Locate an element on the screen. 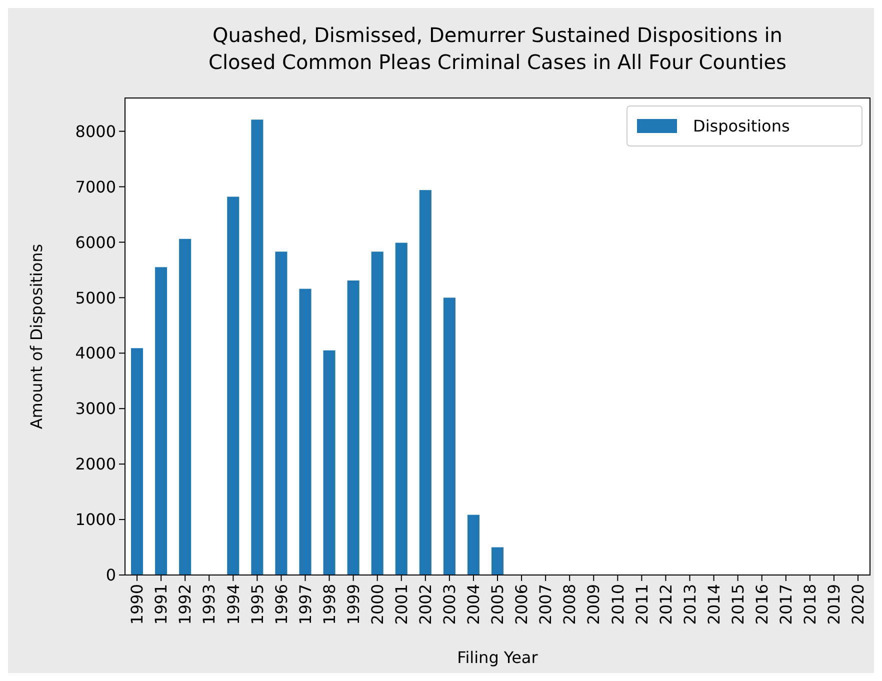 The height and width of the screenshot is (681, 882). x-tick-label: 2012 is located at coordinates (666, 604).